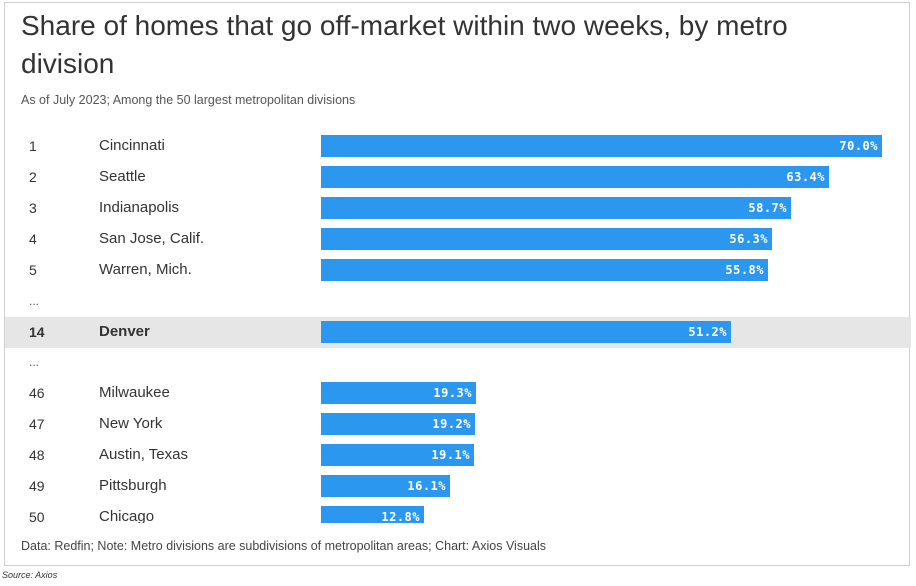  I want to click on data-label: 55.8%, so click(744, 270).